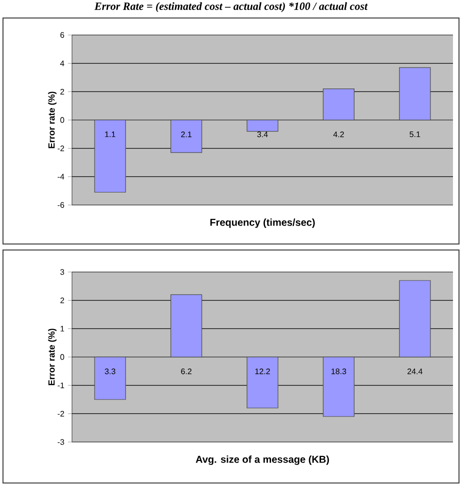  Describe the element at coordinates (110, 135) in the screenshot. I see `x-tick-label: 1.1` at that location.